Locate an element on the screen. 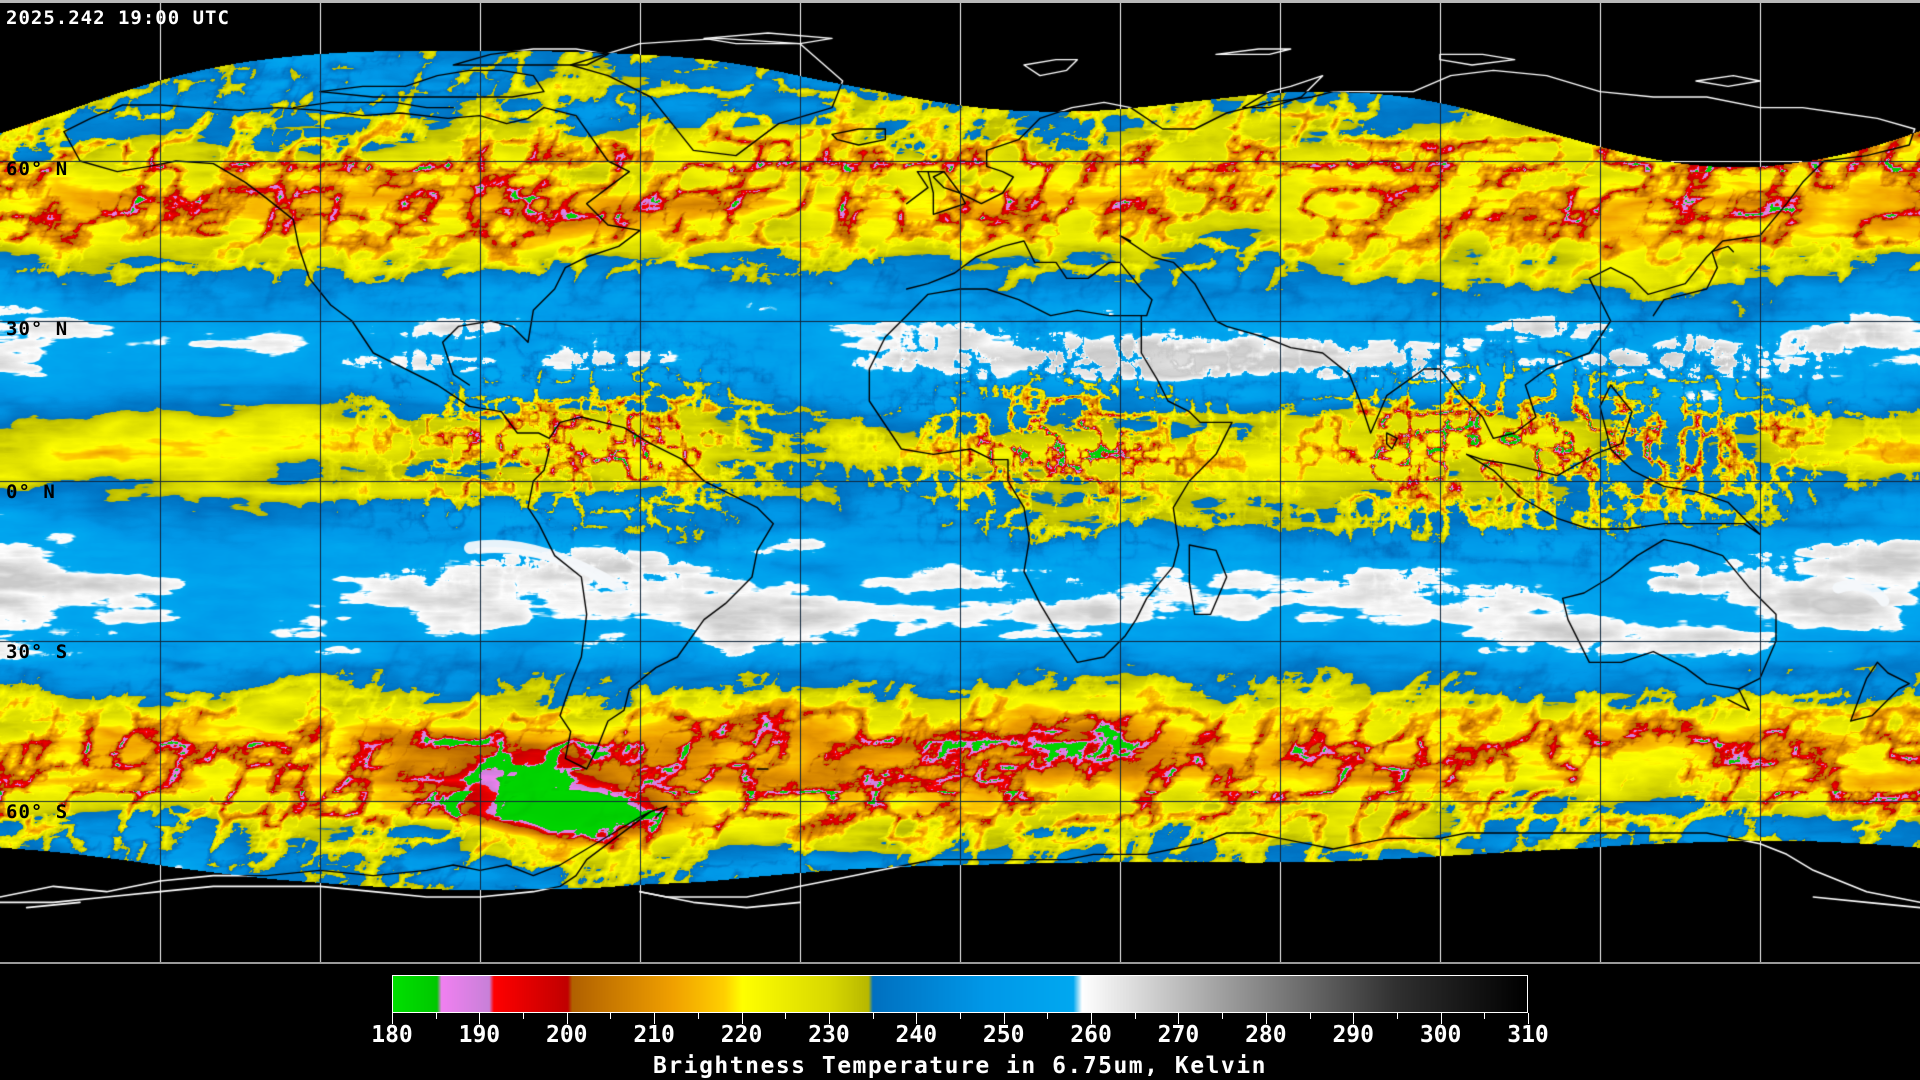 Image resolution: width=1920 pixels, height=1080 pixels. colorbar-tick-label: 240 is located at coordinates (916, 1035).